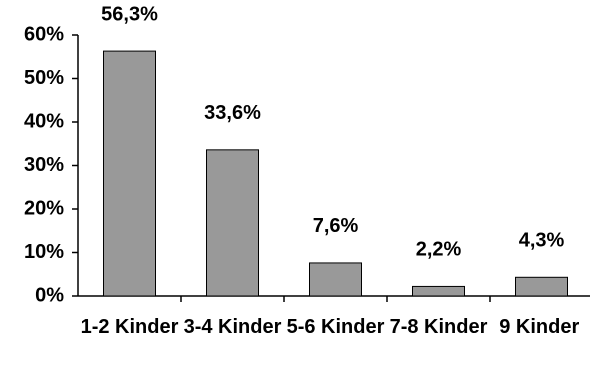  I want to click on value-label: 4,3%, so click(542, 241).